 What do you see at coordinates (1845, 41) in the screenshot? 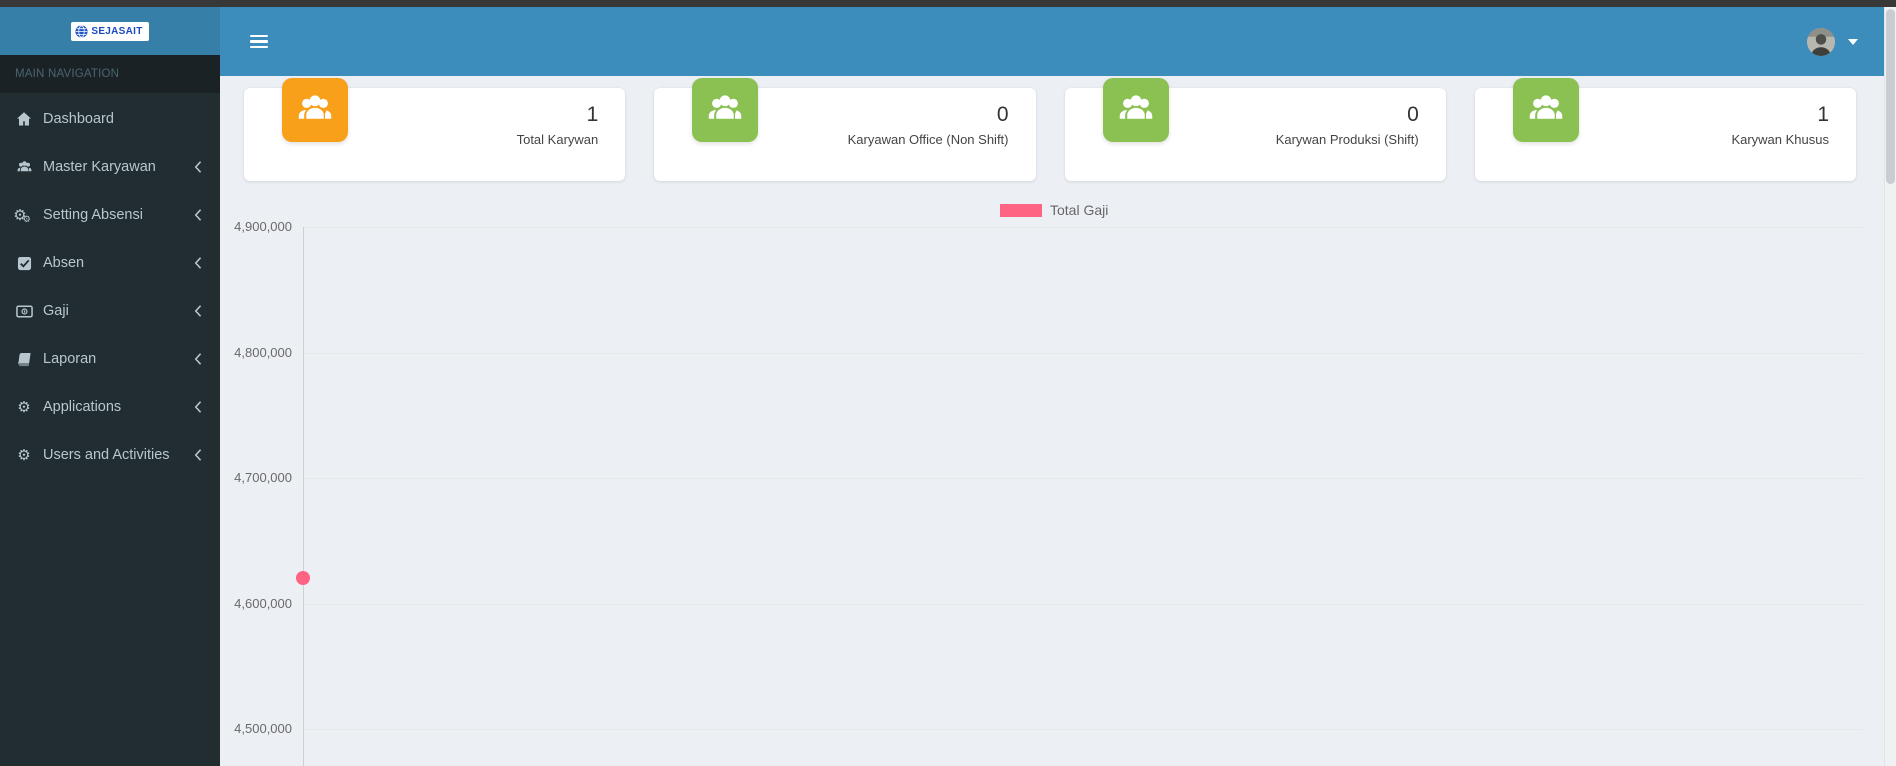
I see `user-menu` at bounding box center [1845, 41].